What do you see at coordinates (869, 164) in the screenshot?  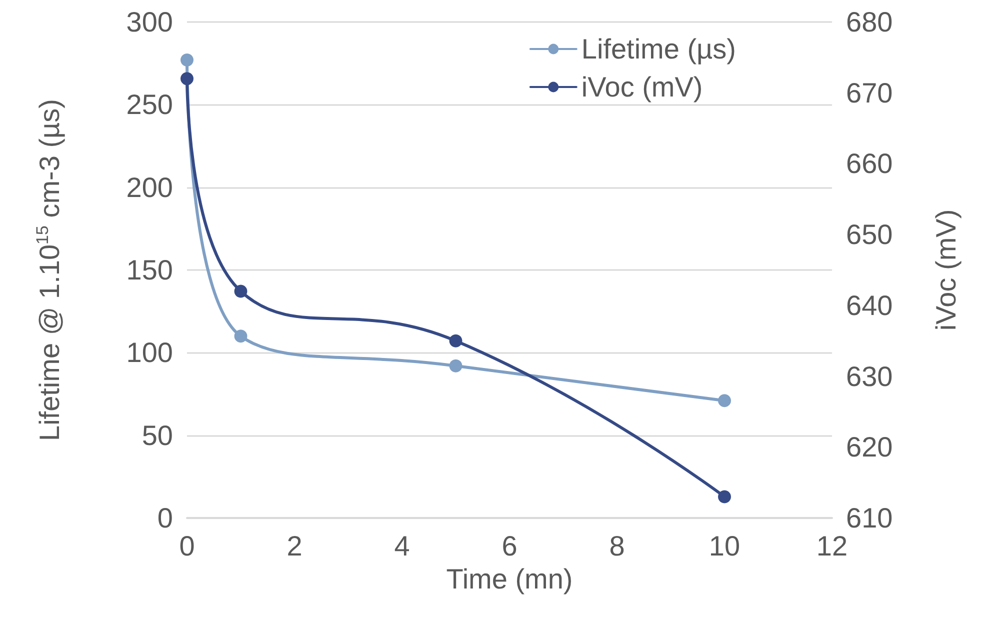 I see `y2-tick-label: 660` at bounding box center [869, 164].